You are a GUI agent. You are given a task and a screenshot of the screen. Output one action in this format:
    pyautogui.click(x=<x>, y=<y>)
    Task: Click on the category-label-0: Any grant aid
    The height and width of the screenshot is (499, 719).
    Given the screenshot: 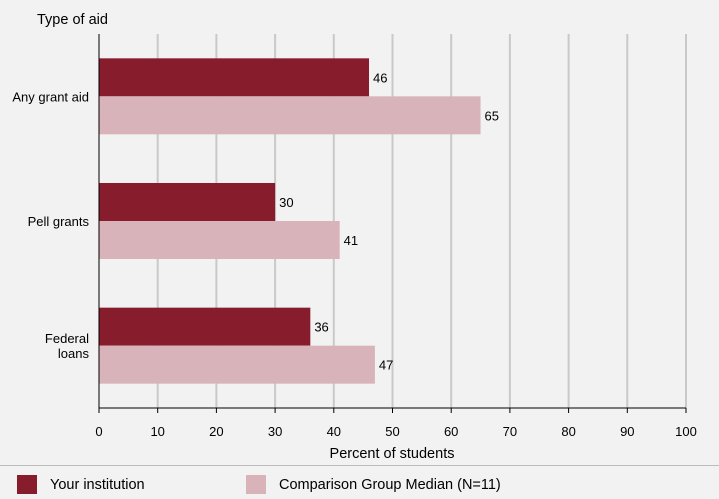 What is the action you would take?
    pyautogui.click(x=50, y=96)
    